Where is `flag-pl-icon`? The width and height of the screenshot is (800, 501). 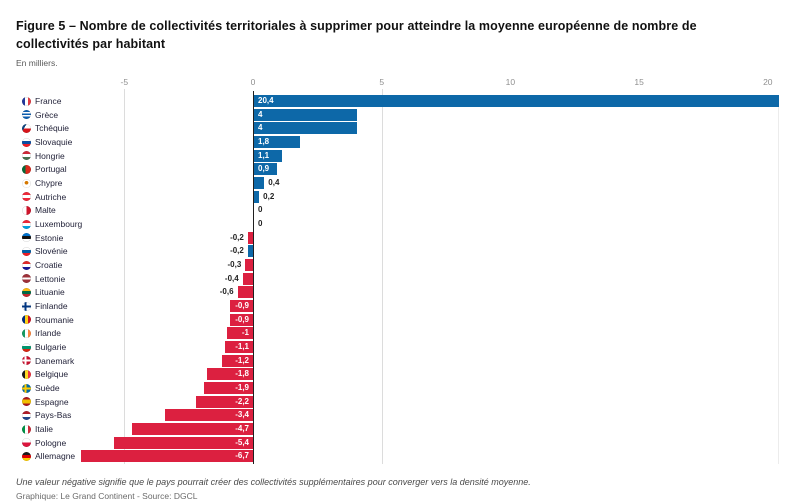
flag-pl-icon is located at coordinates (26, 443).